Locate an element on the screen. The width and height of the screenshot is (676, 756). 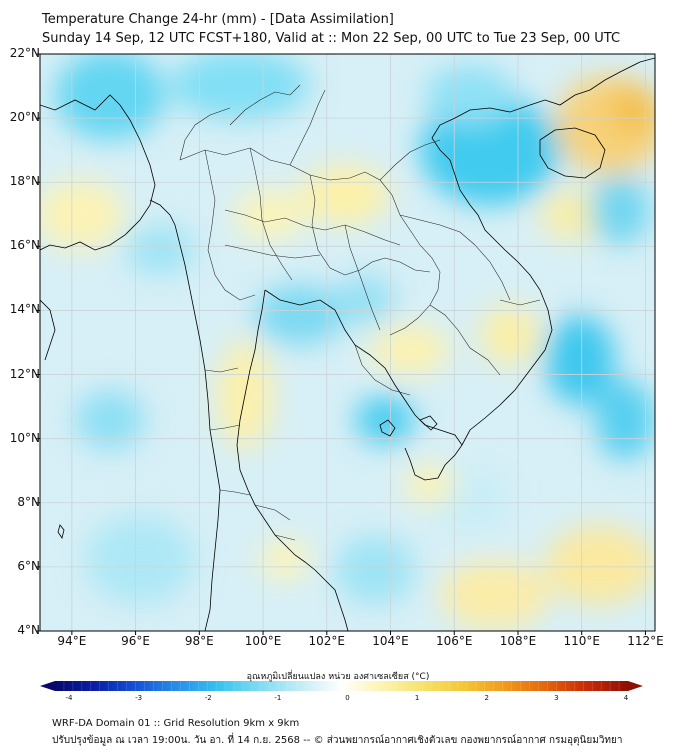
colorbar-tick-label: -2 is located at coordinates (208, 698).